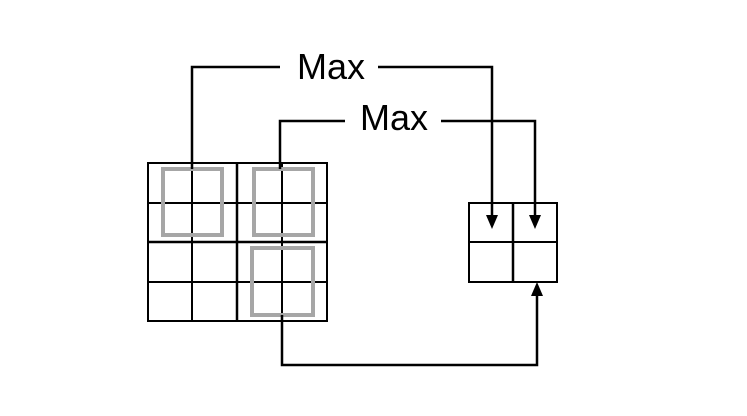 Image resolution: width=747 pixels, height=416 pixels. What do you see at coordinates (237, 242) in the screenshot?
I see `input-grid` at bounding box center [237, 242].